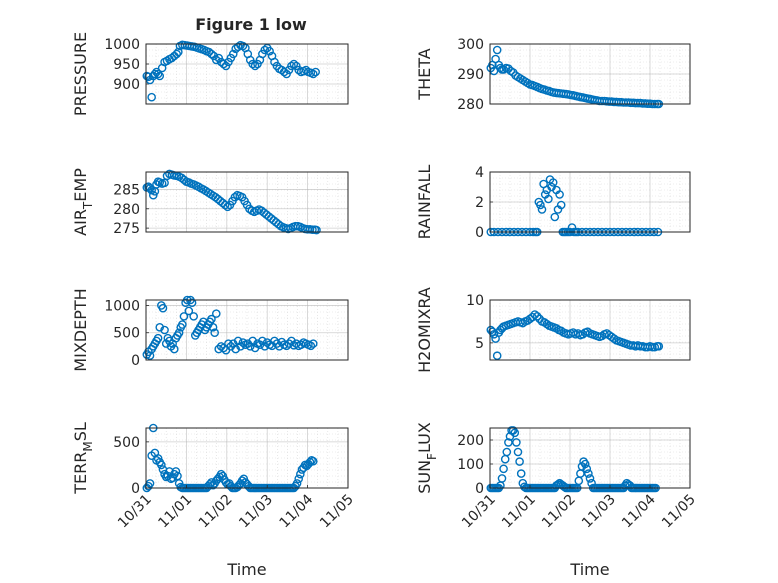  Describe the element at coordinates (246, 569) in the screenshot. I see `x-axis-label: Time` at that location.